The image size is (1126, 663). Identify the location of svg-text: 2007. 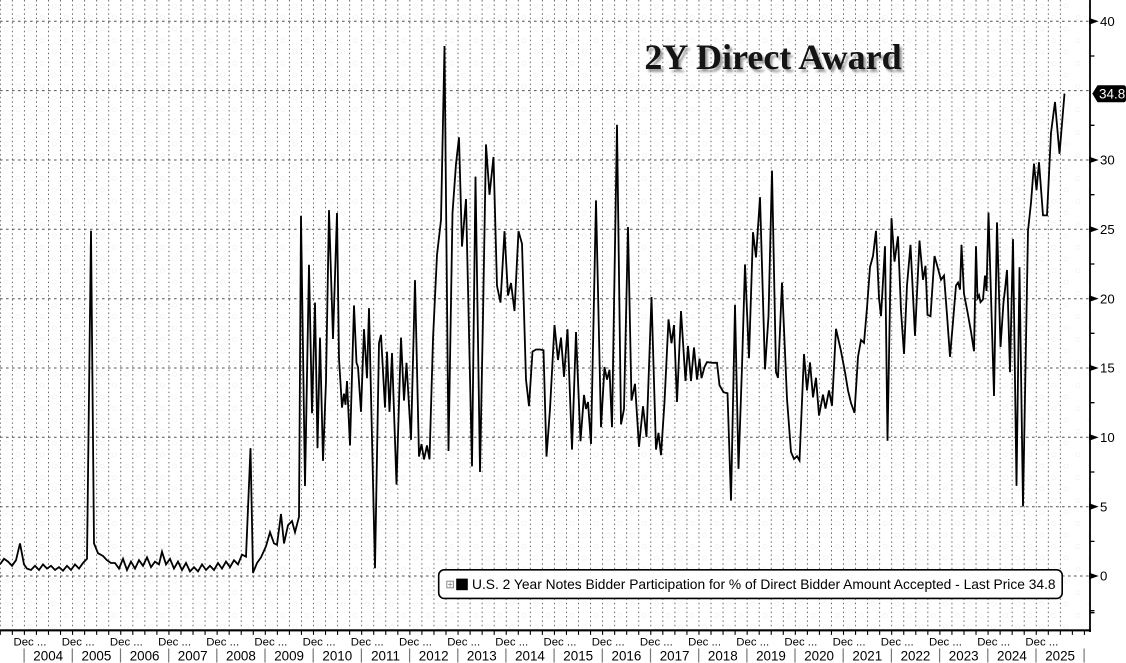
(193, 656).